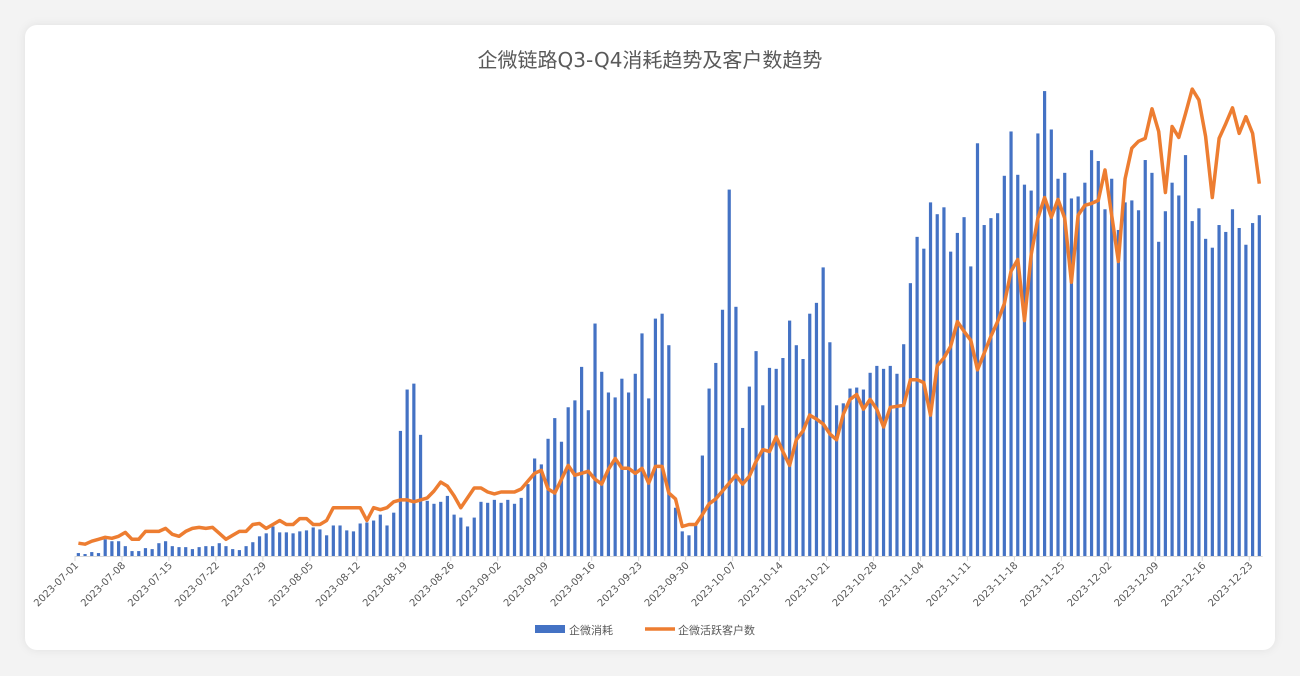  I want to click on x-tick-label: 2023-12-09, so click(1137, 584).